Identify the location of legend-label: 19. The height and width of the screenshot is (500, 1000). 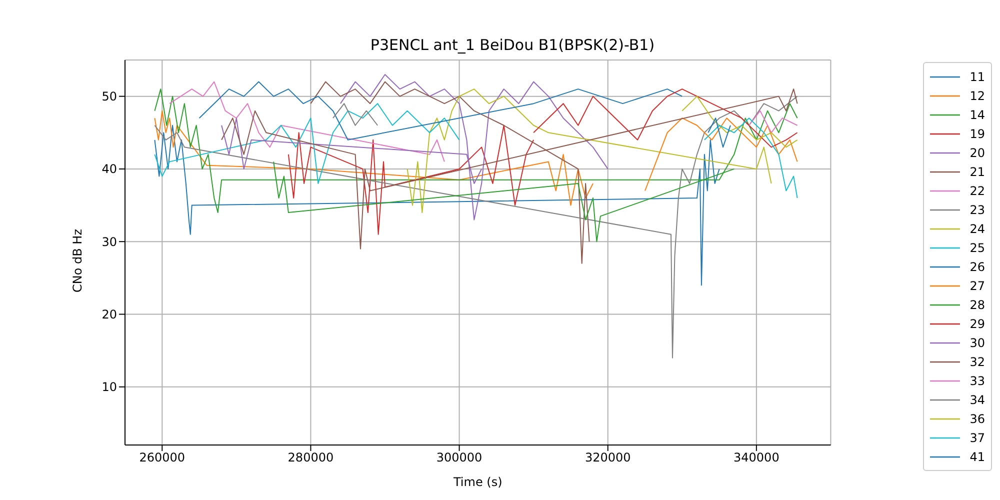
(977, 133).